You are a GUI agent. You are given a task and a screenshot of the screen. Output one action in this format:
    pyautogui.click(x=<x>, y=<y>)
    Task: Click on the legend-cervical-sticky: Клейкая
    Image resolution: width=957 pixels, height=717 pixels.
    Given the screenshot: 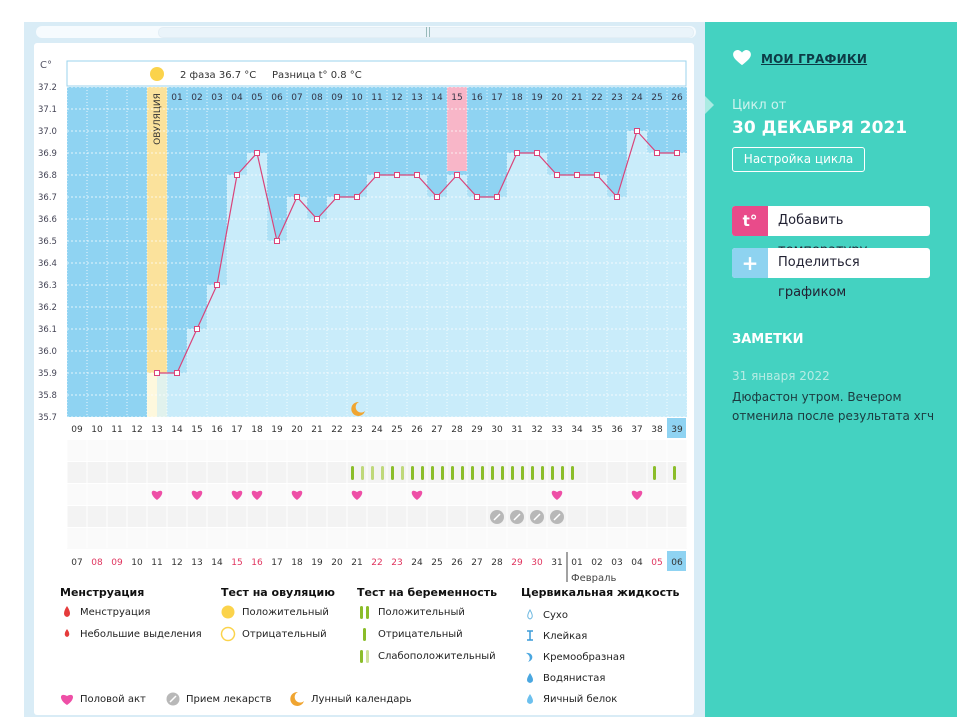 What is the action you would take?
    pyautogui.click(x=565, y=636)
    